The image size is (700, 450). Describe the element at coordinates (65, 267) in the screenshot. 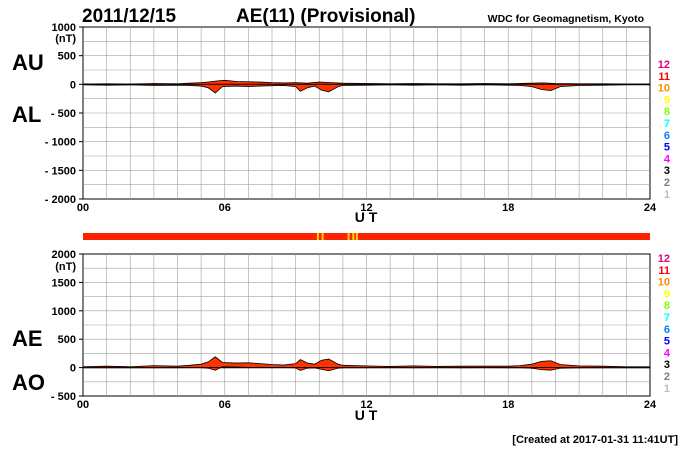

I see `ae-ao-unit-label: (nT)` at that location.